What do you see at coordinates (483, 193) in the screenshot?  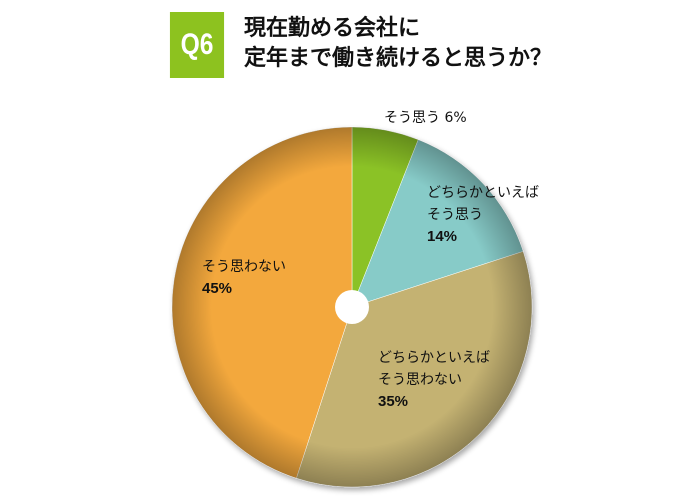 I see `slice-label-1-line-0: どちらかといえば` at bounding box center [483, 193].